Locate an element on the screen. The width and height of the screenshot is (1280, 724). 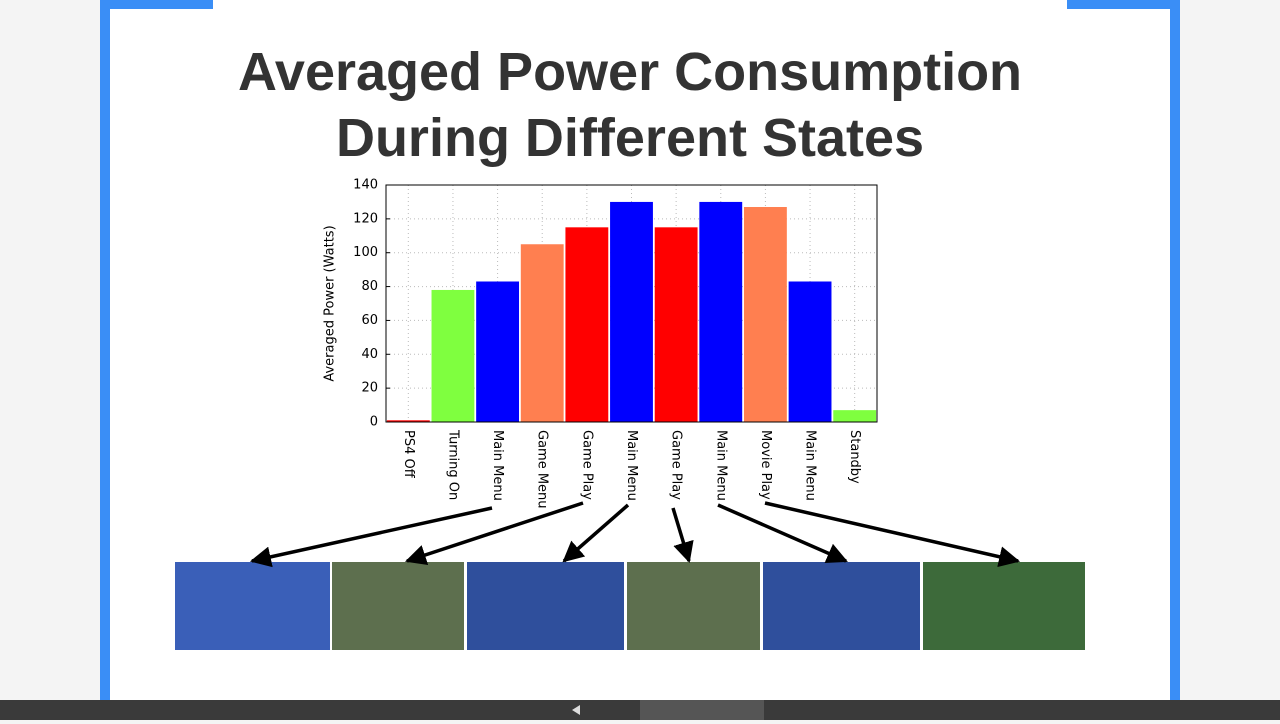
y-tick-label: 0 is located at coordinates (374, 422).